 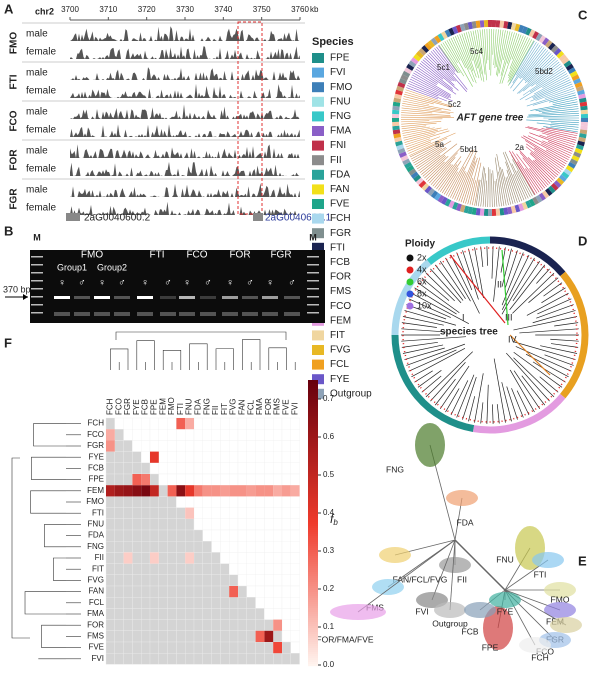 What do you see at coordinates (314, 9) in the screenshot?
I see `axis-unit: kb` at bounding box center [314, 9].